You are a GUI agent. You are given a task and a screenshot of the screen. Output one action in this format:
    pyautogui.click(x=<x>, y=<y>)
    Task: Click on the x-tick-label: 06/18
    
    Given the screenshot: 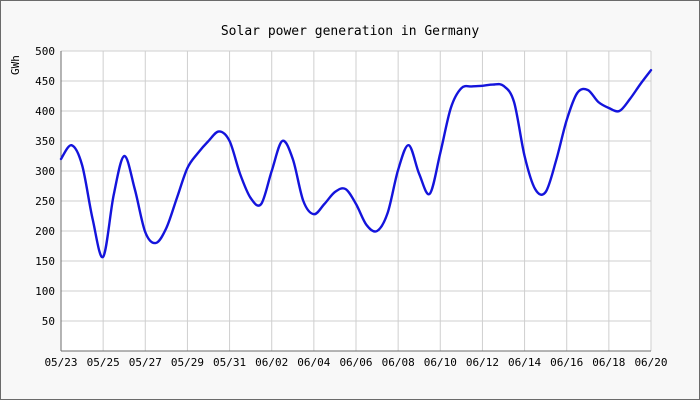 What is the action you would take?
    pyautogui.click(x=608, y=362)
    